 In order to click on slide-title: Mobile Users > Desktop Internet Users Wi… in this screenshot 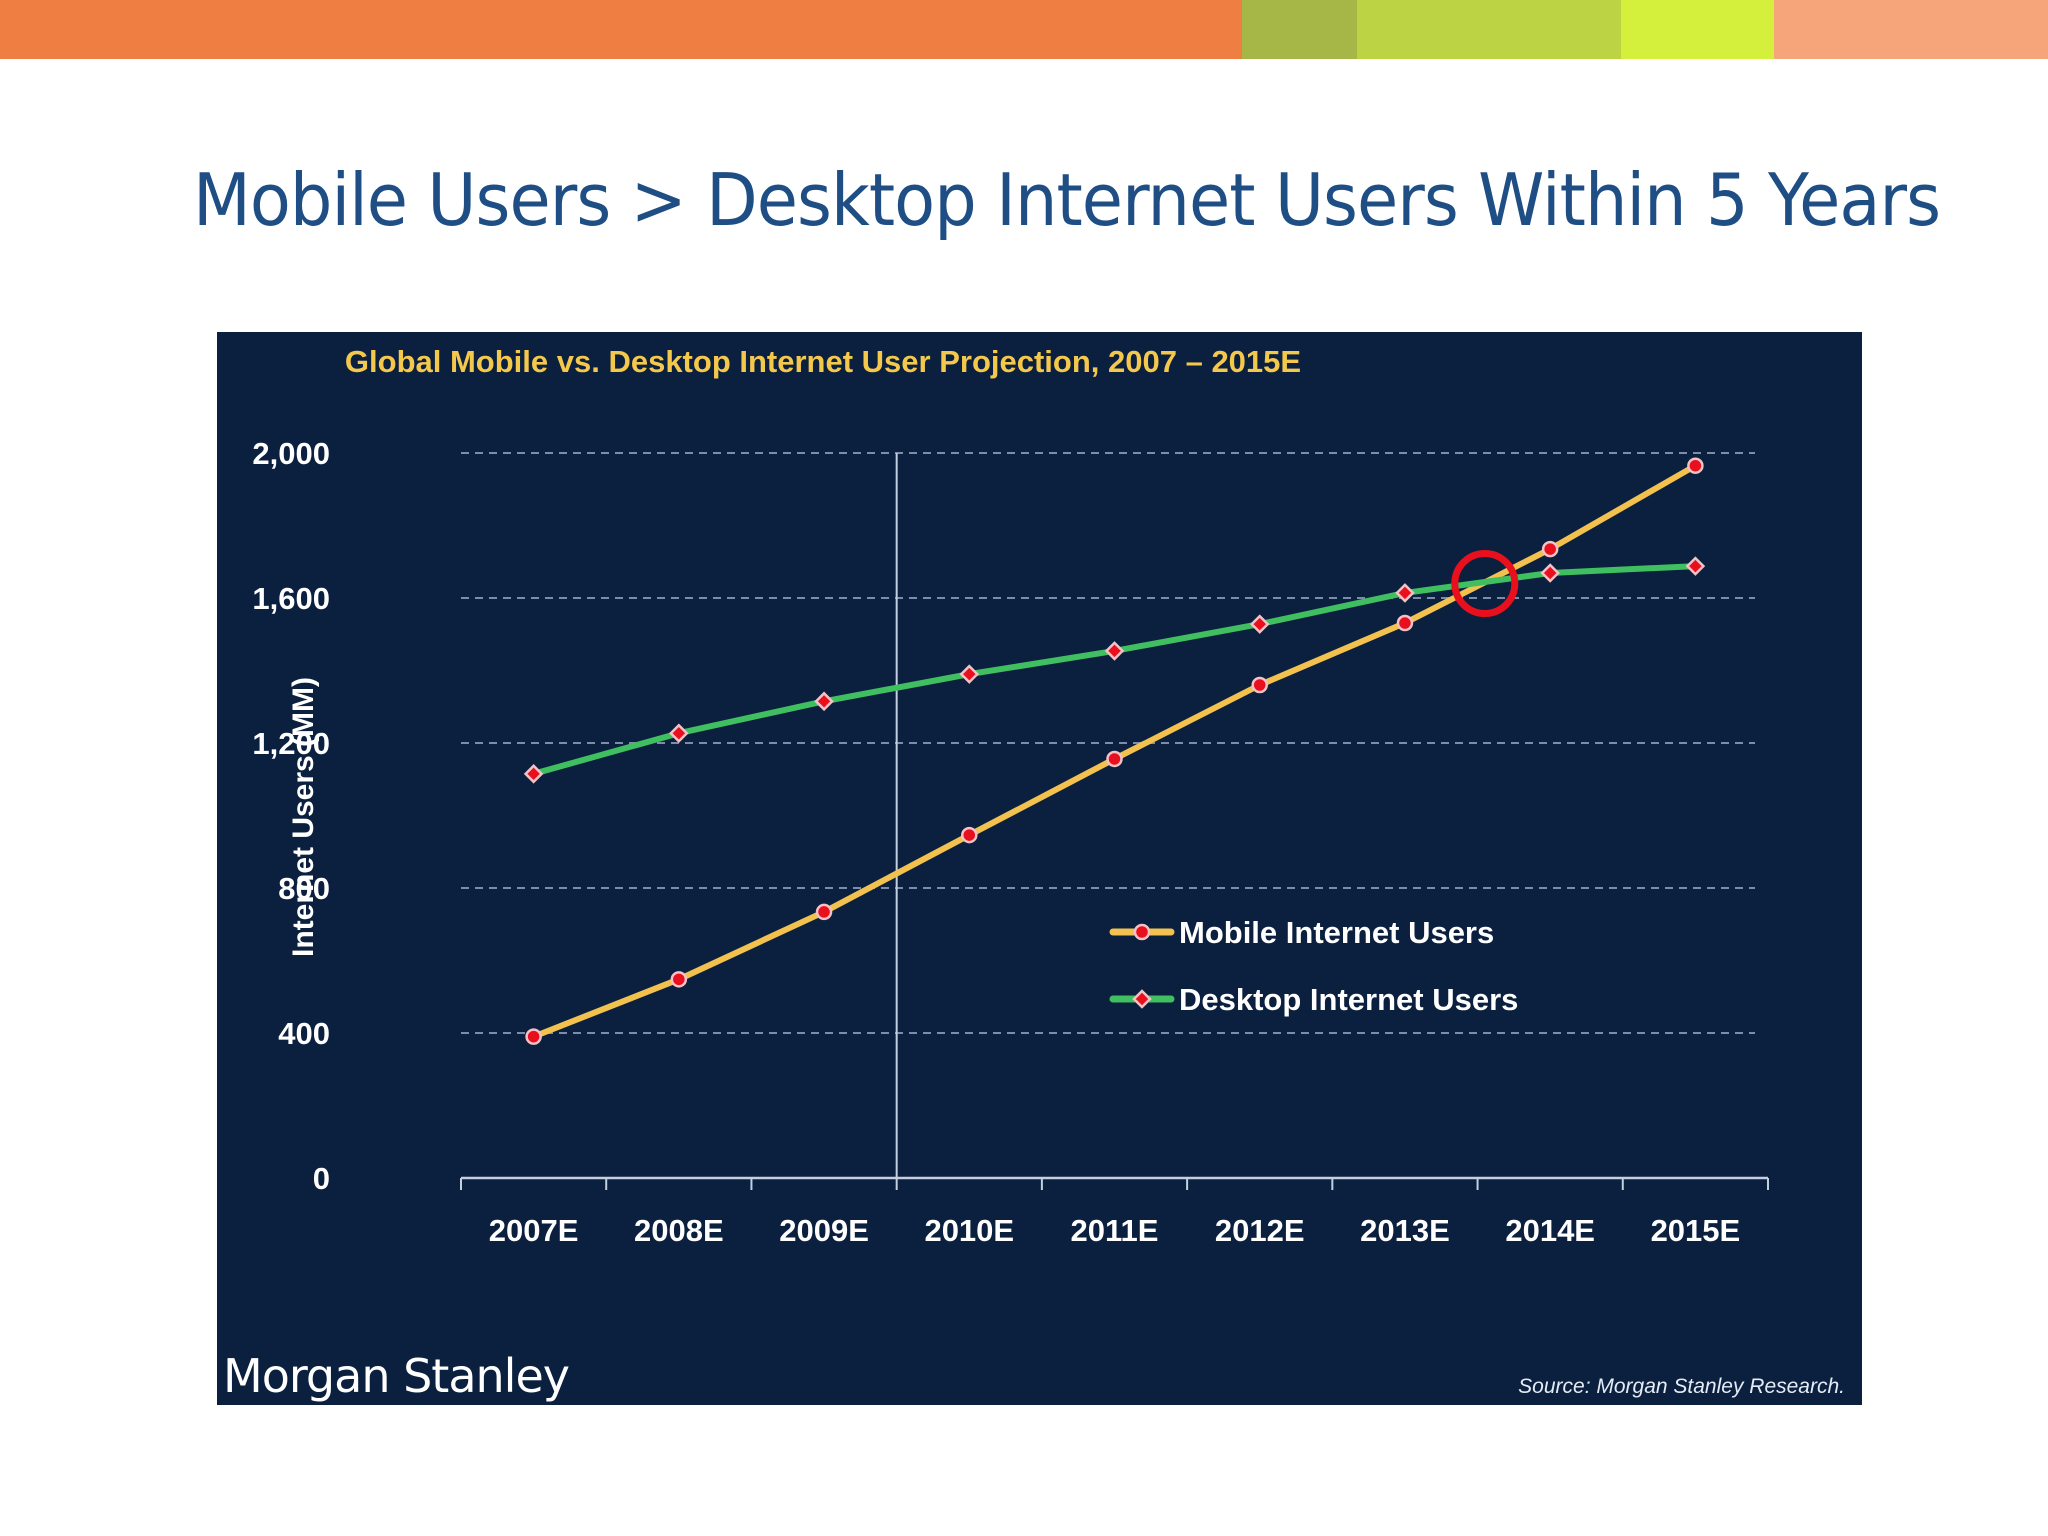, I will do `click(1067, 200)`.